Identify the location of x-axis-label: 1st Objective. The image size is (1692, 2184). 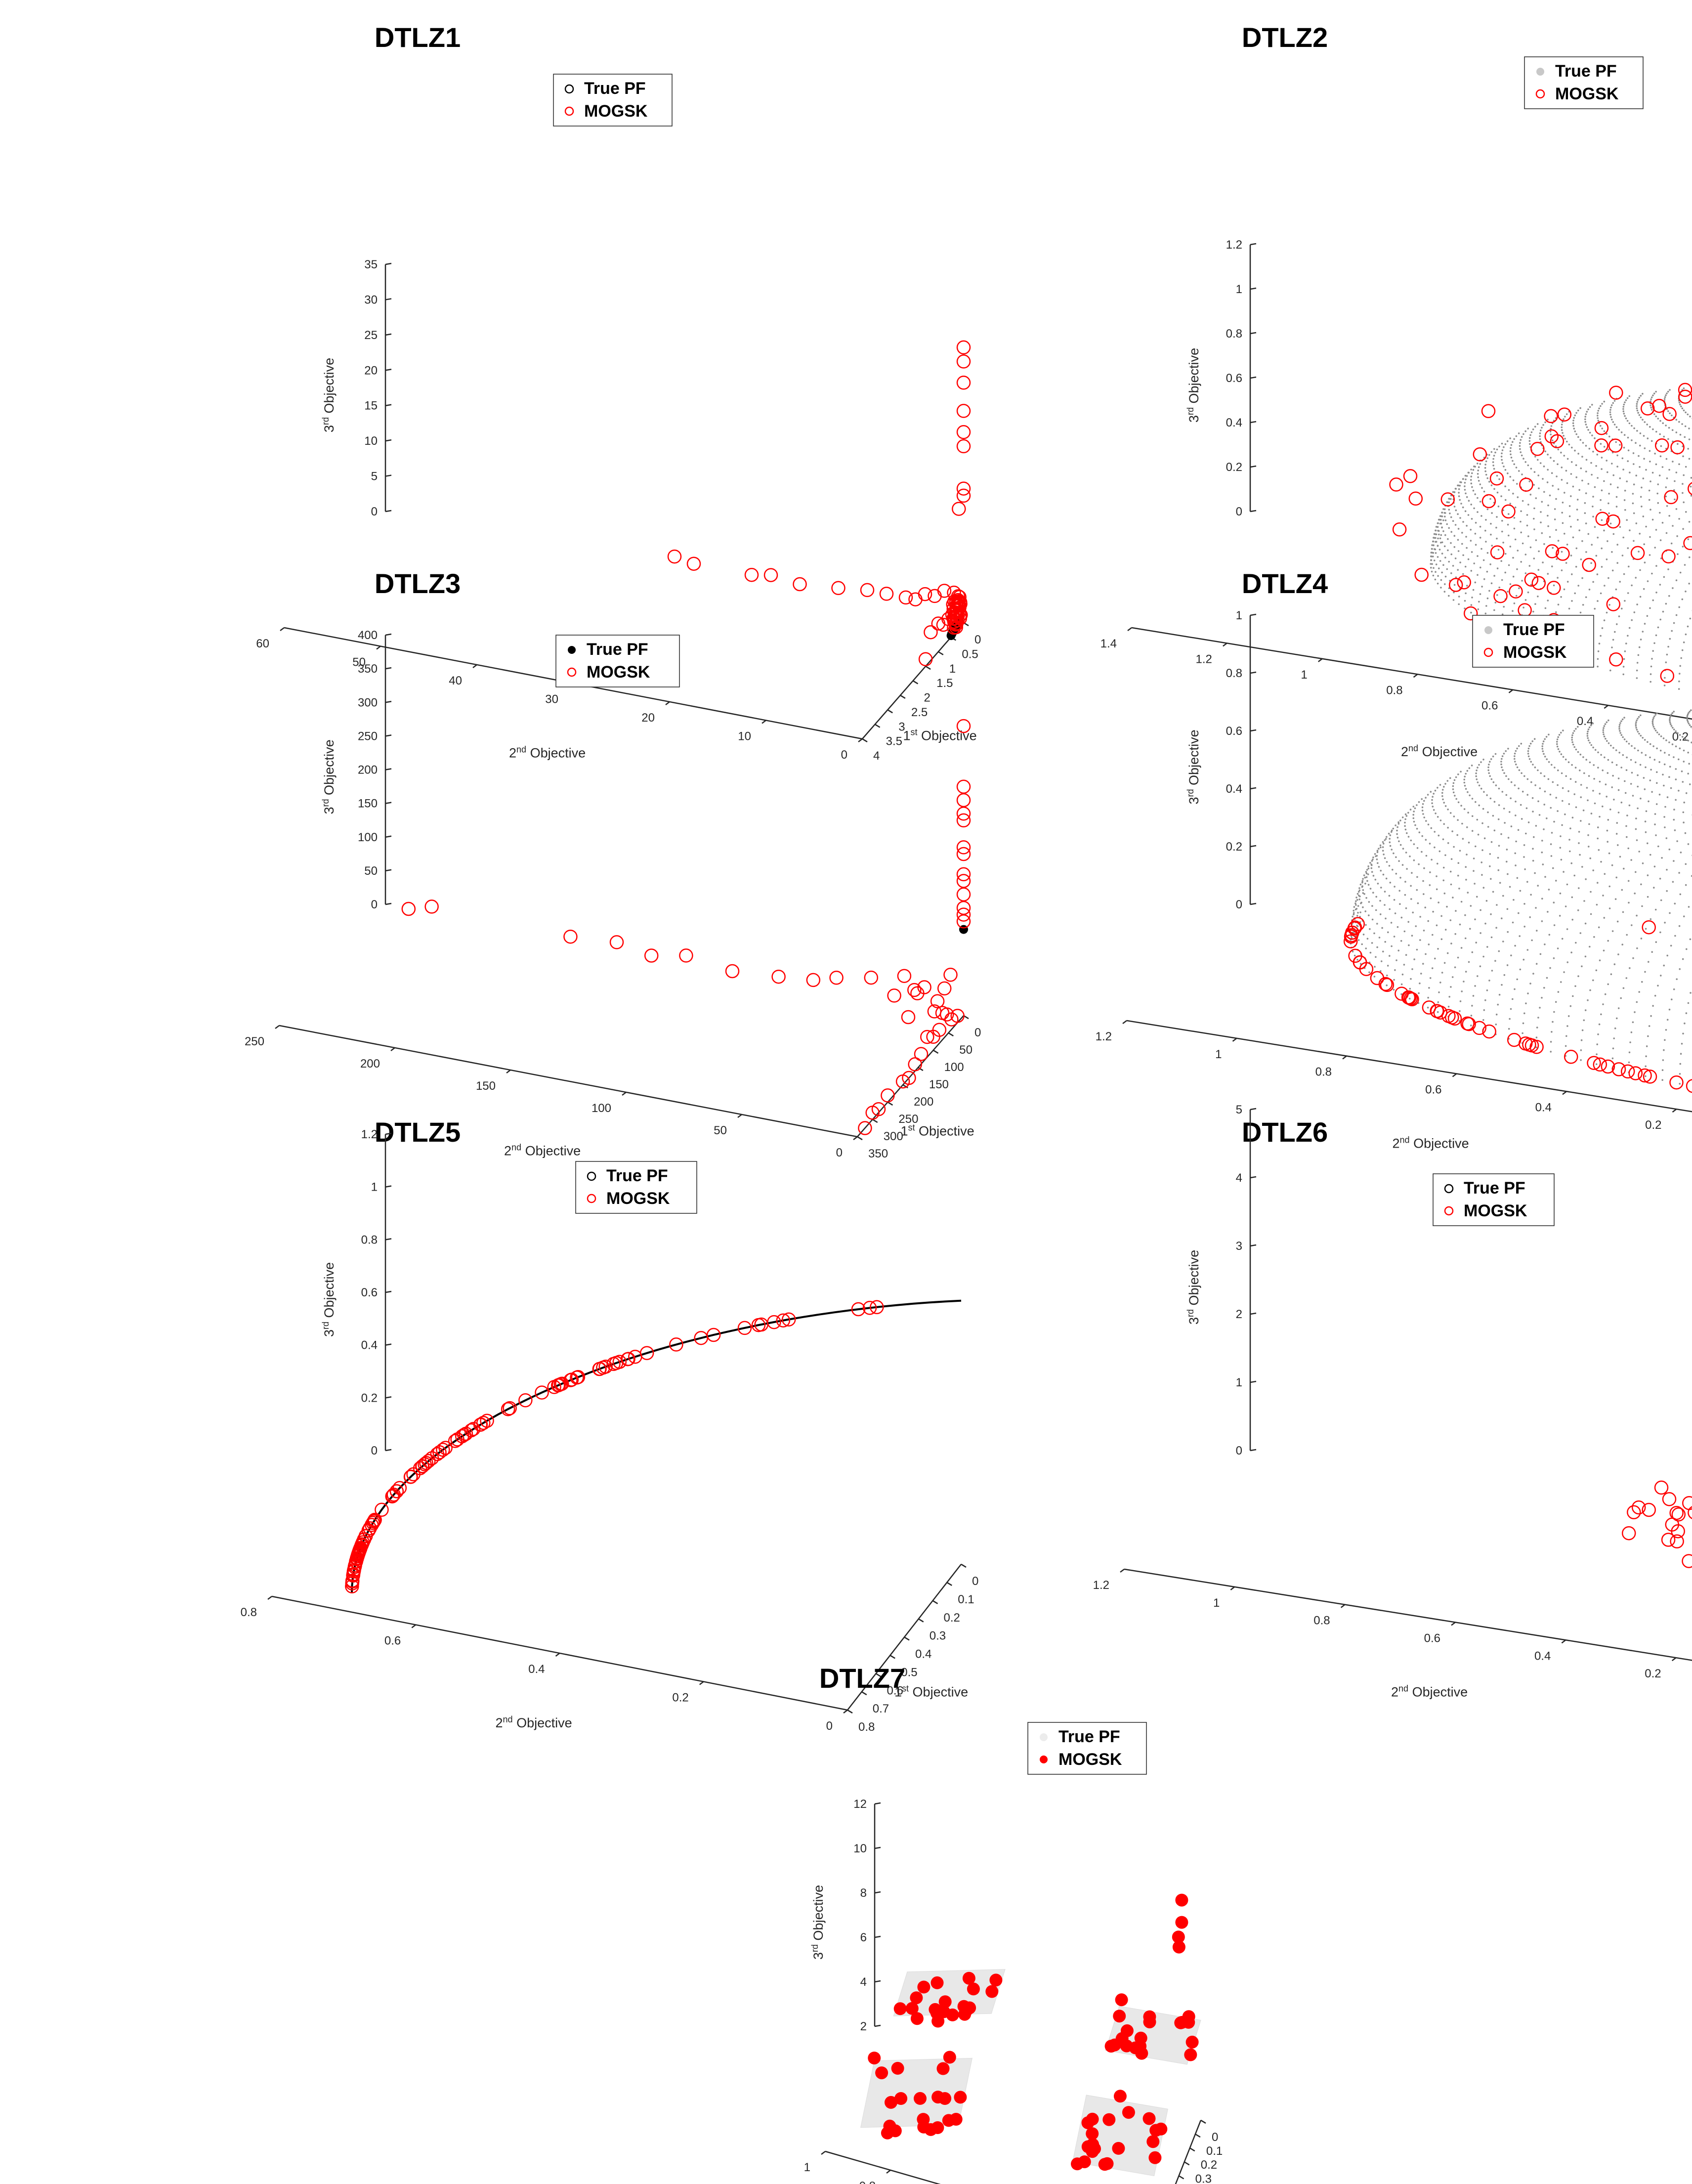
(937, 1131).